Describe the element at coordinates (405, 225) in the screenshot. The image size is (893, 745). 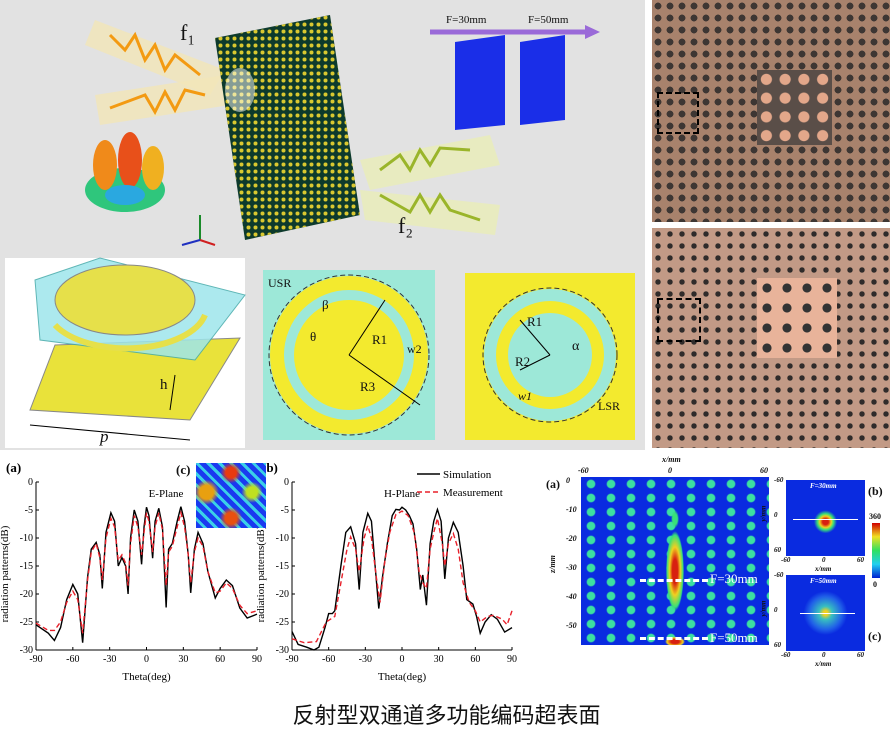
I see `f2-label: f₂` at that location.